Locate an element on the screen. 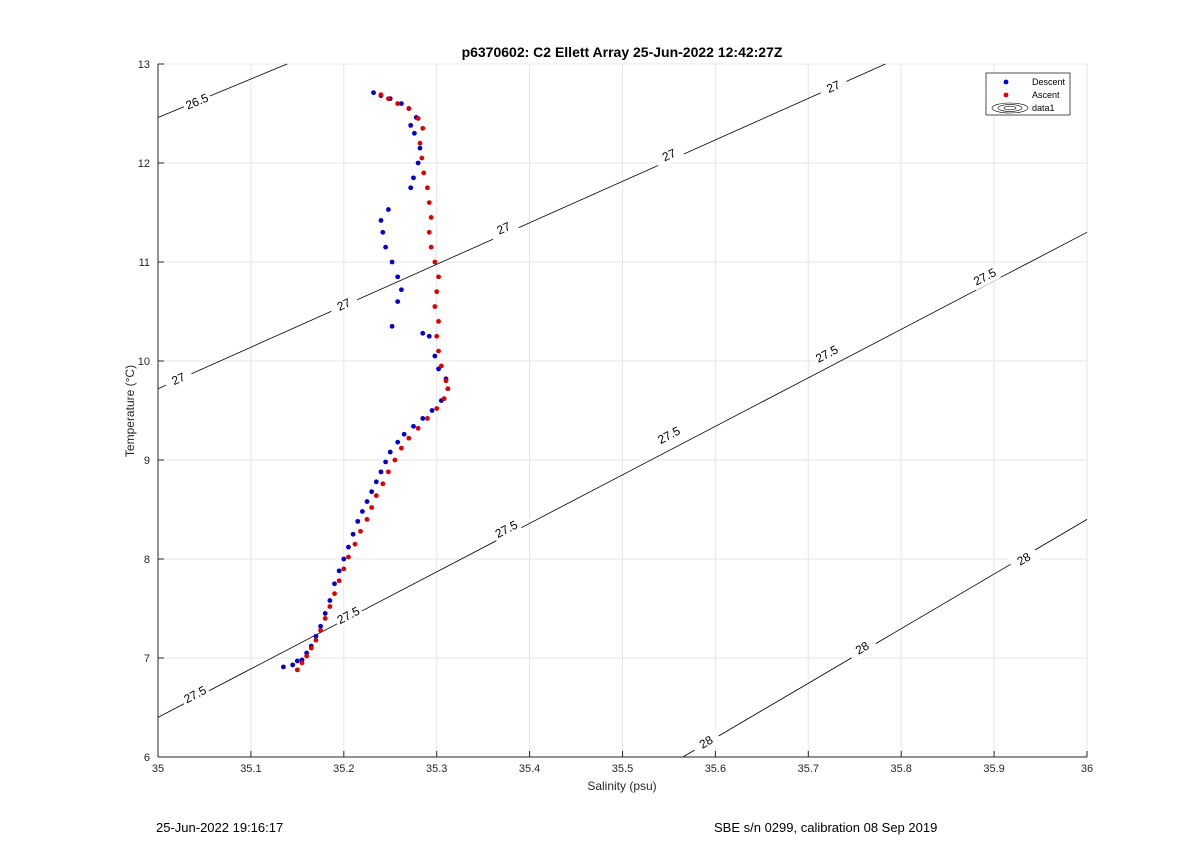 The height and width of the screenshot is (851, 1200). contour-label: 28 is located at coordinates (862, 648).